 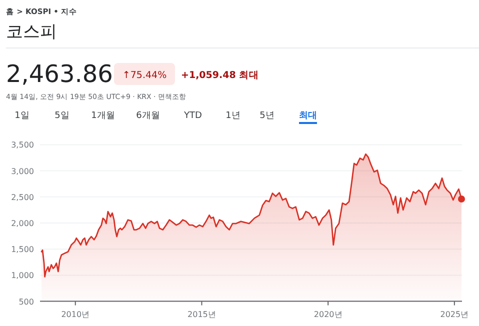 What do you see at coordinates (31, 32) in the screenshot?
I see `chart-title: 코스피` at bounding box center [31, 32].